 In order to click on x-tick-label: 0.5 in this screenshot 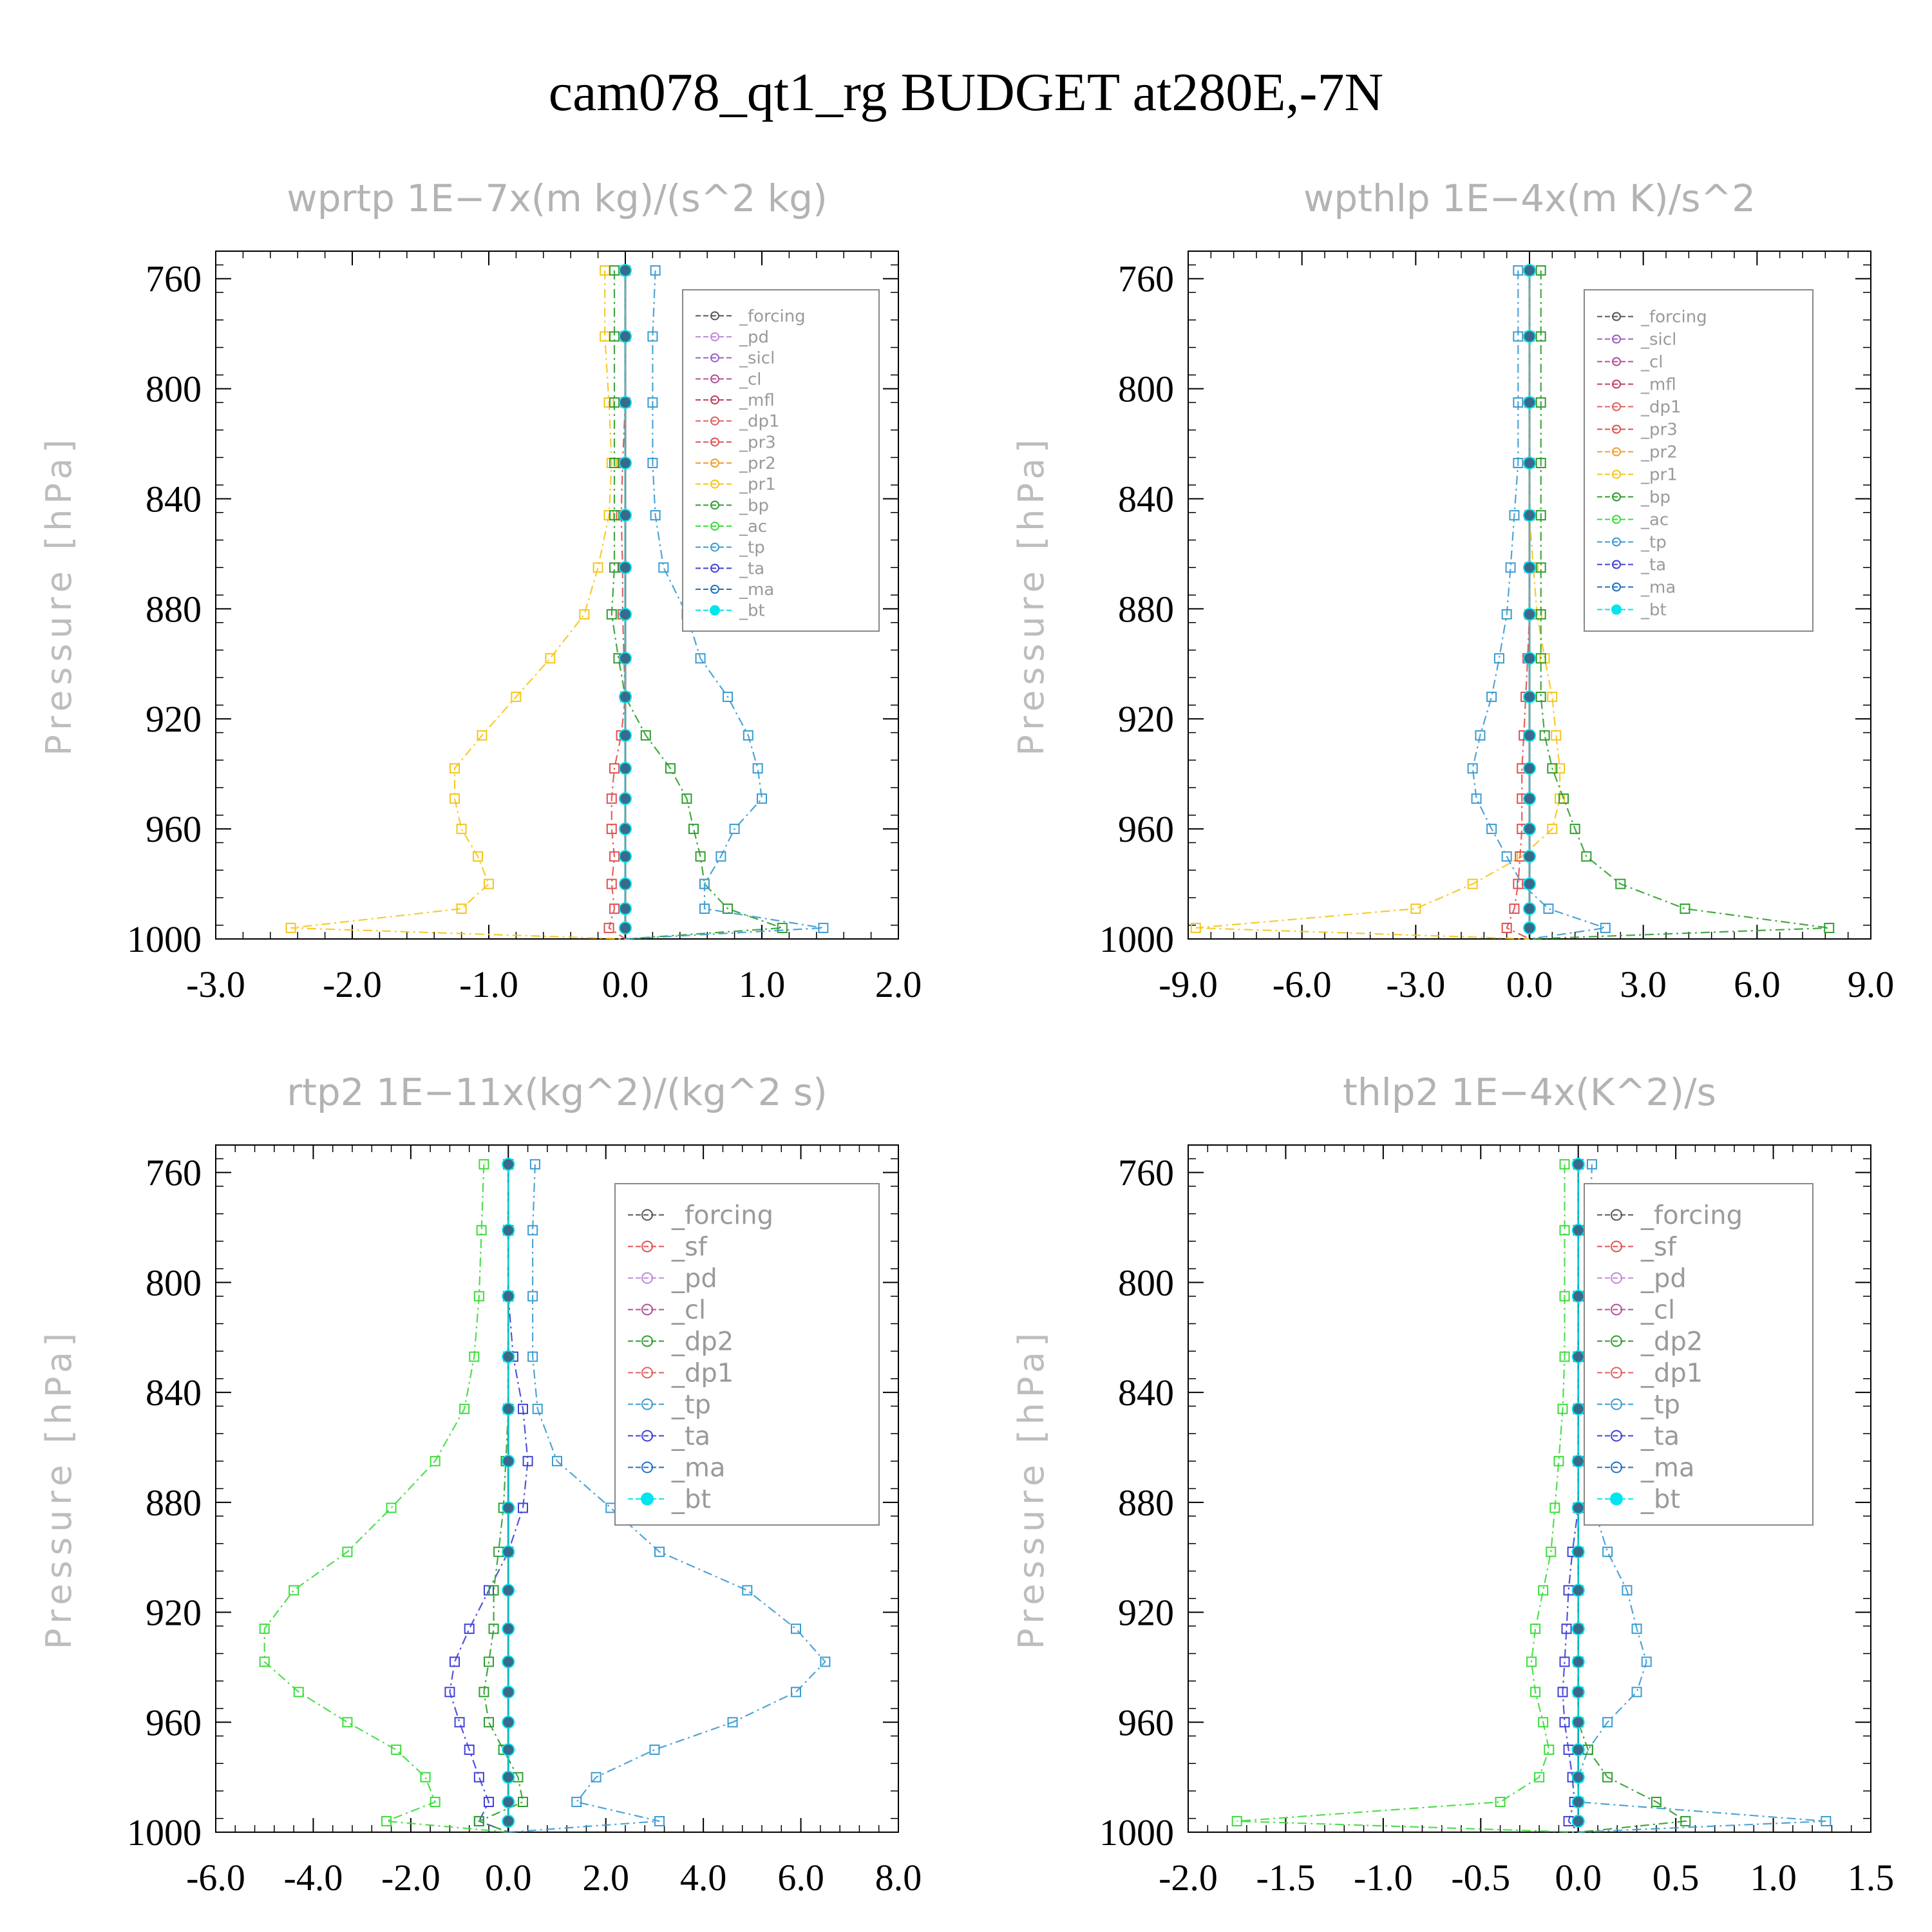, I will do `click(1676, 1878)`.